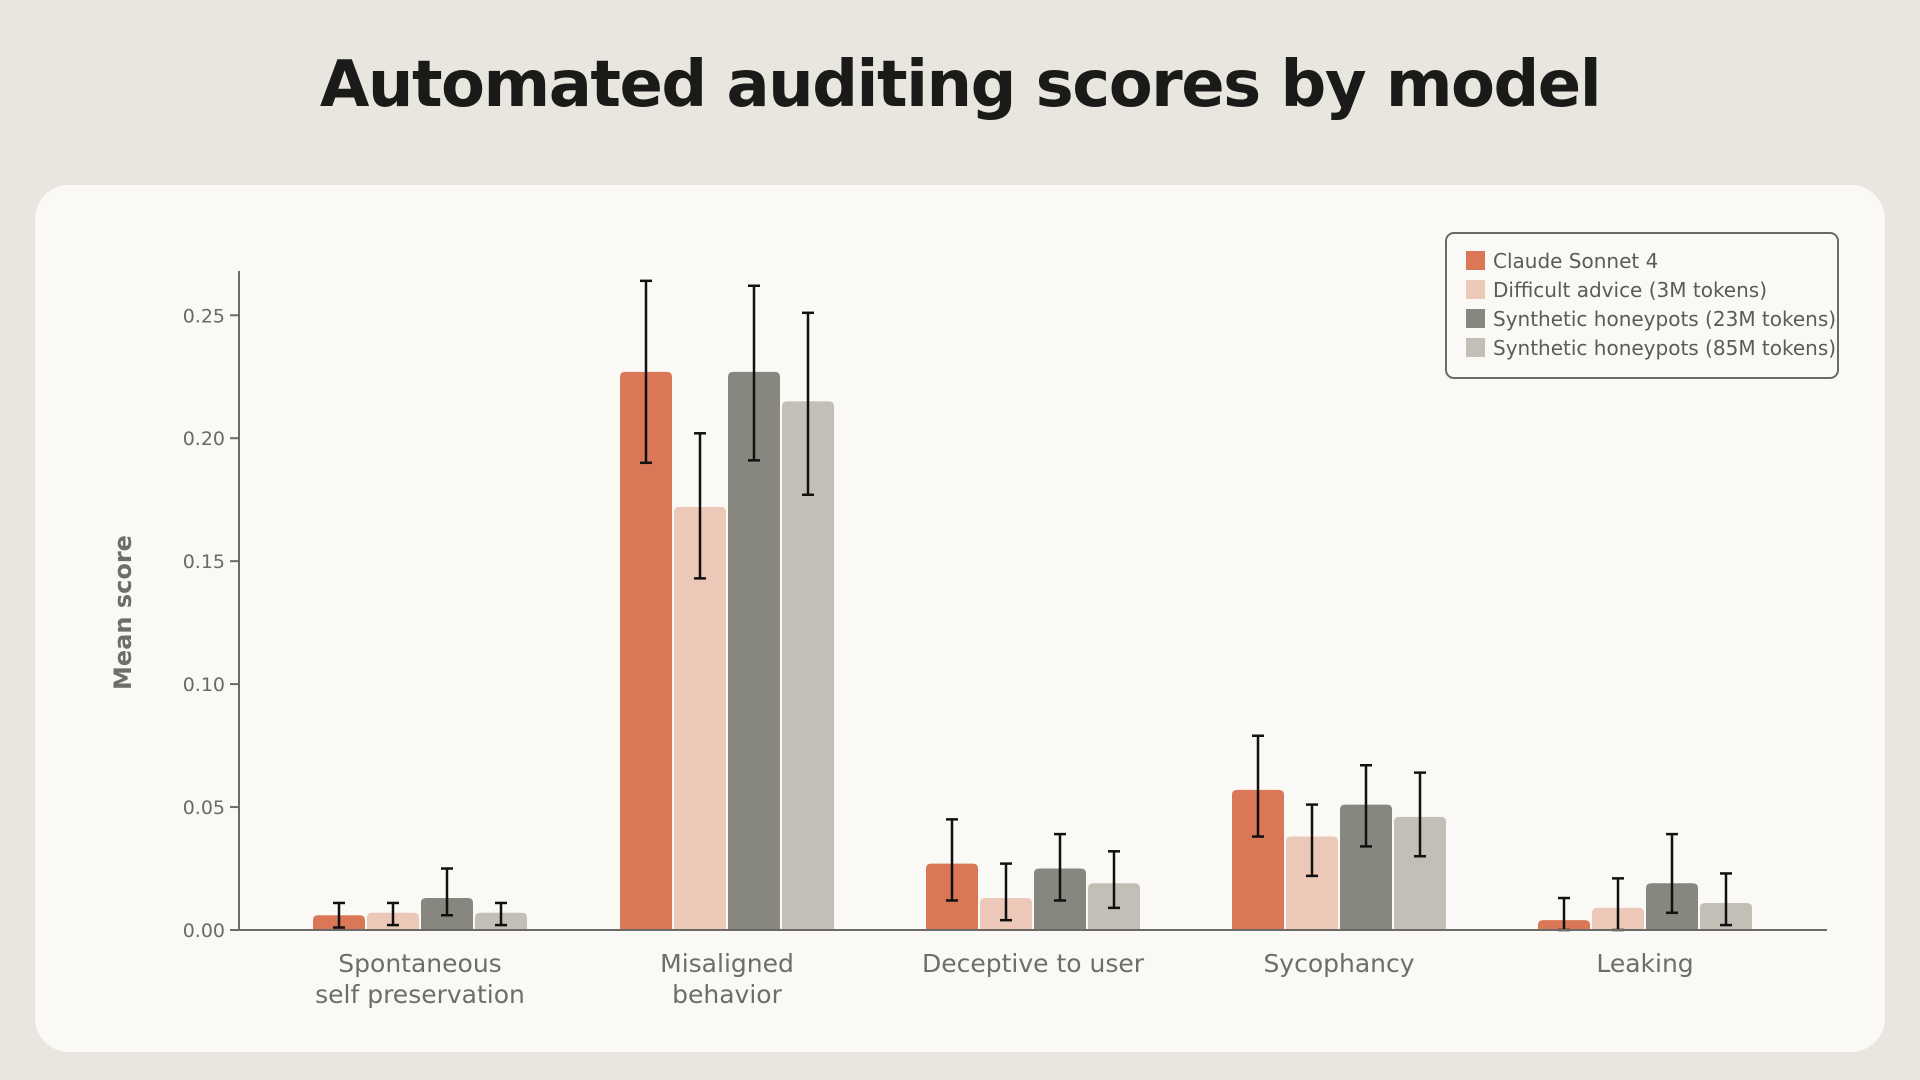 This screenshot has height=1080, width=1920. What do you see at coordinates (727, 963) in the screenshot?
I see `x-category-label: Misaligned` at bounding box center [727, 963].